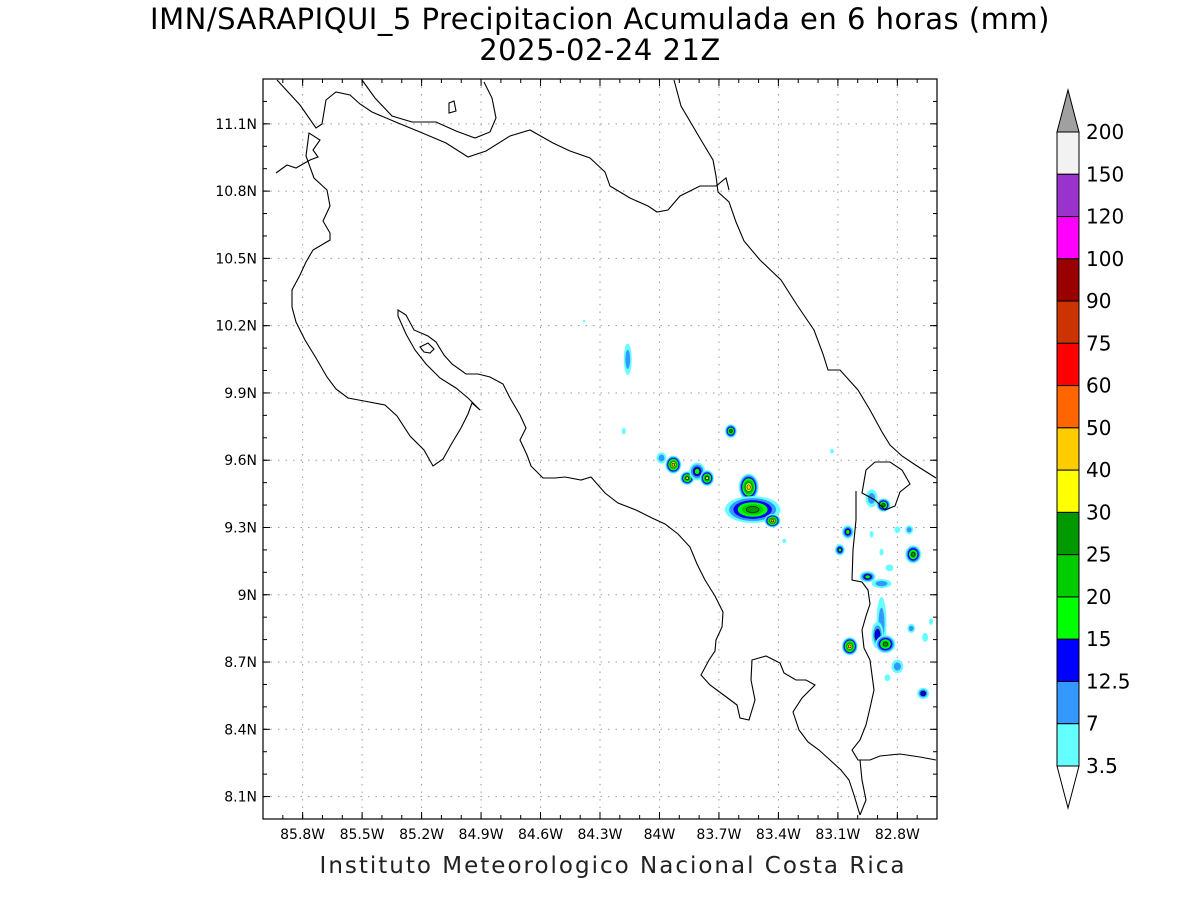 This screenshot has height=900, width=1200. What do you see at coordinates (718, 835) in the screenshot?
I see `x-tick-label: 83.7W` at bounding box center [718, 835].